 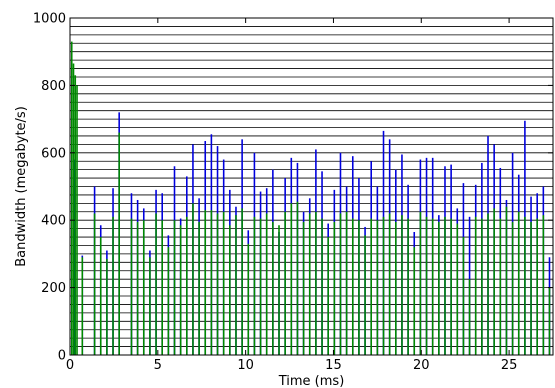 I want to click on y-tick-label: 800, so click(x=53, y=86).